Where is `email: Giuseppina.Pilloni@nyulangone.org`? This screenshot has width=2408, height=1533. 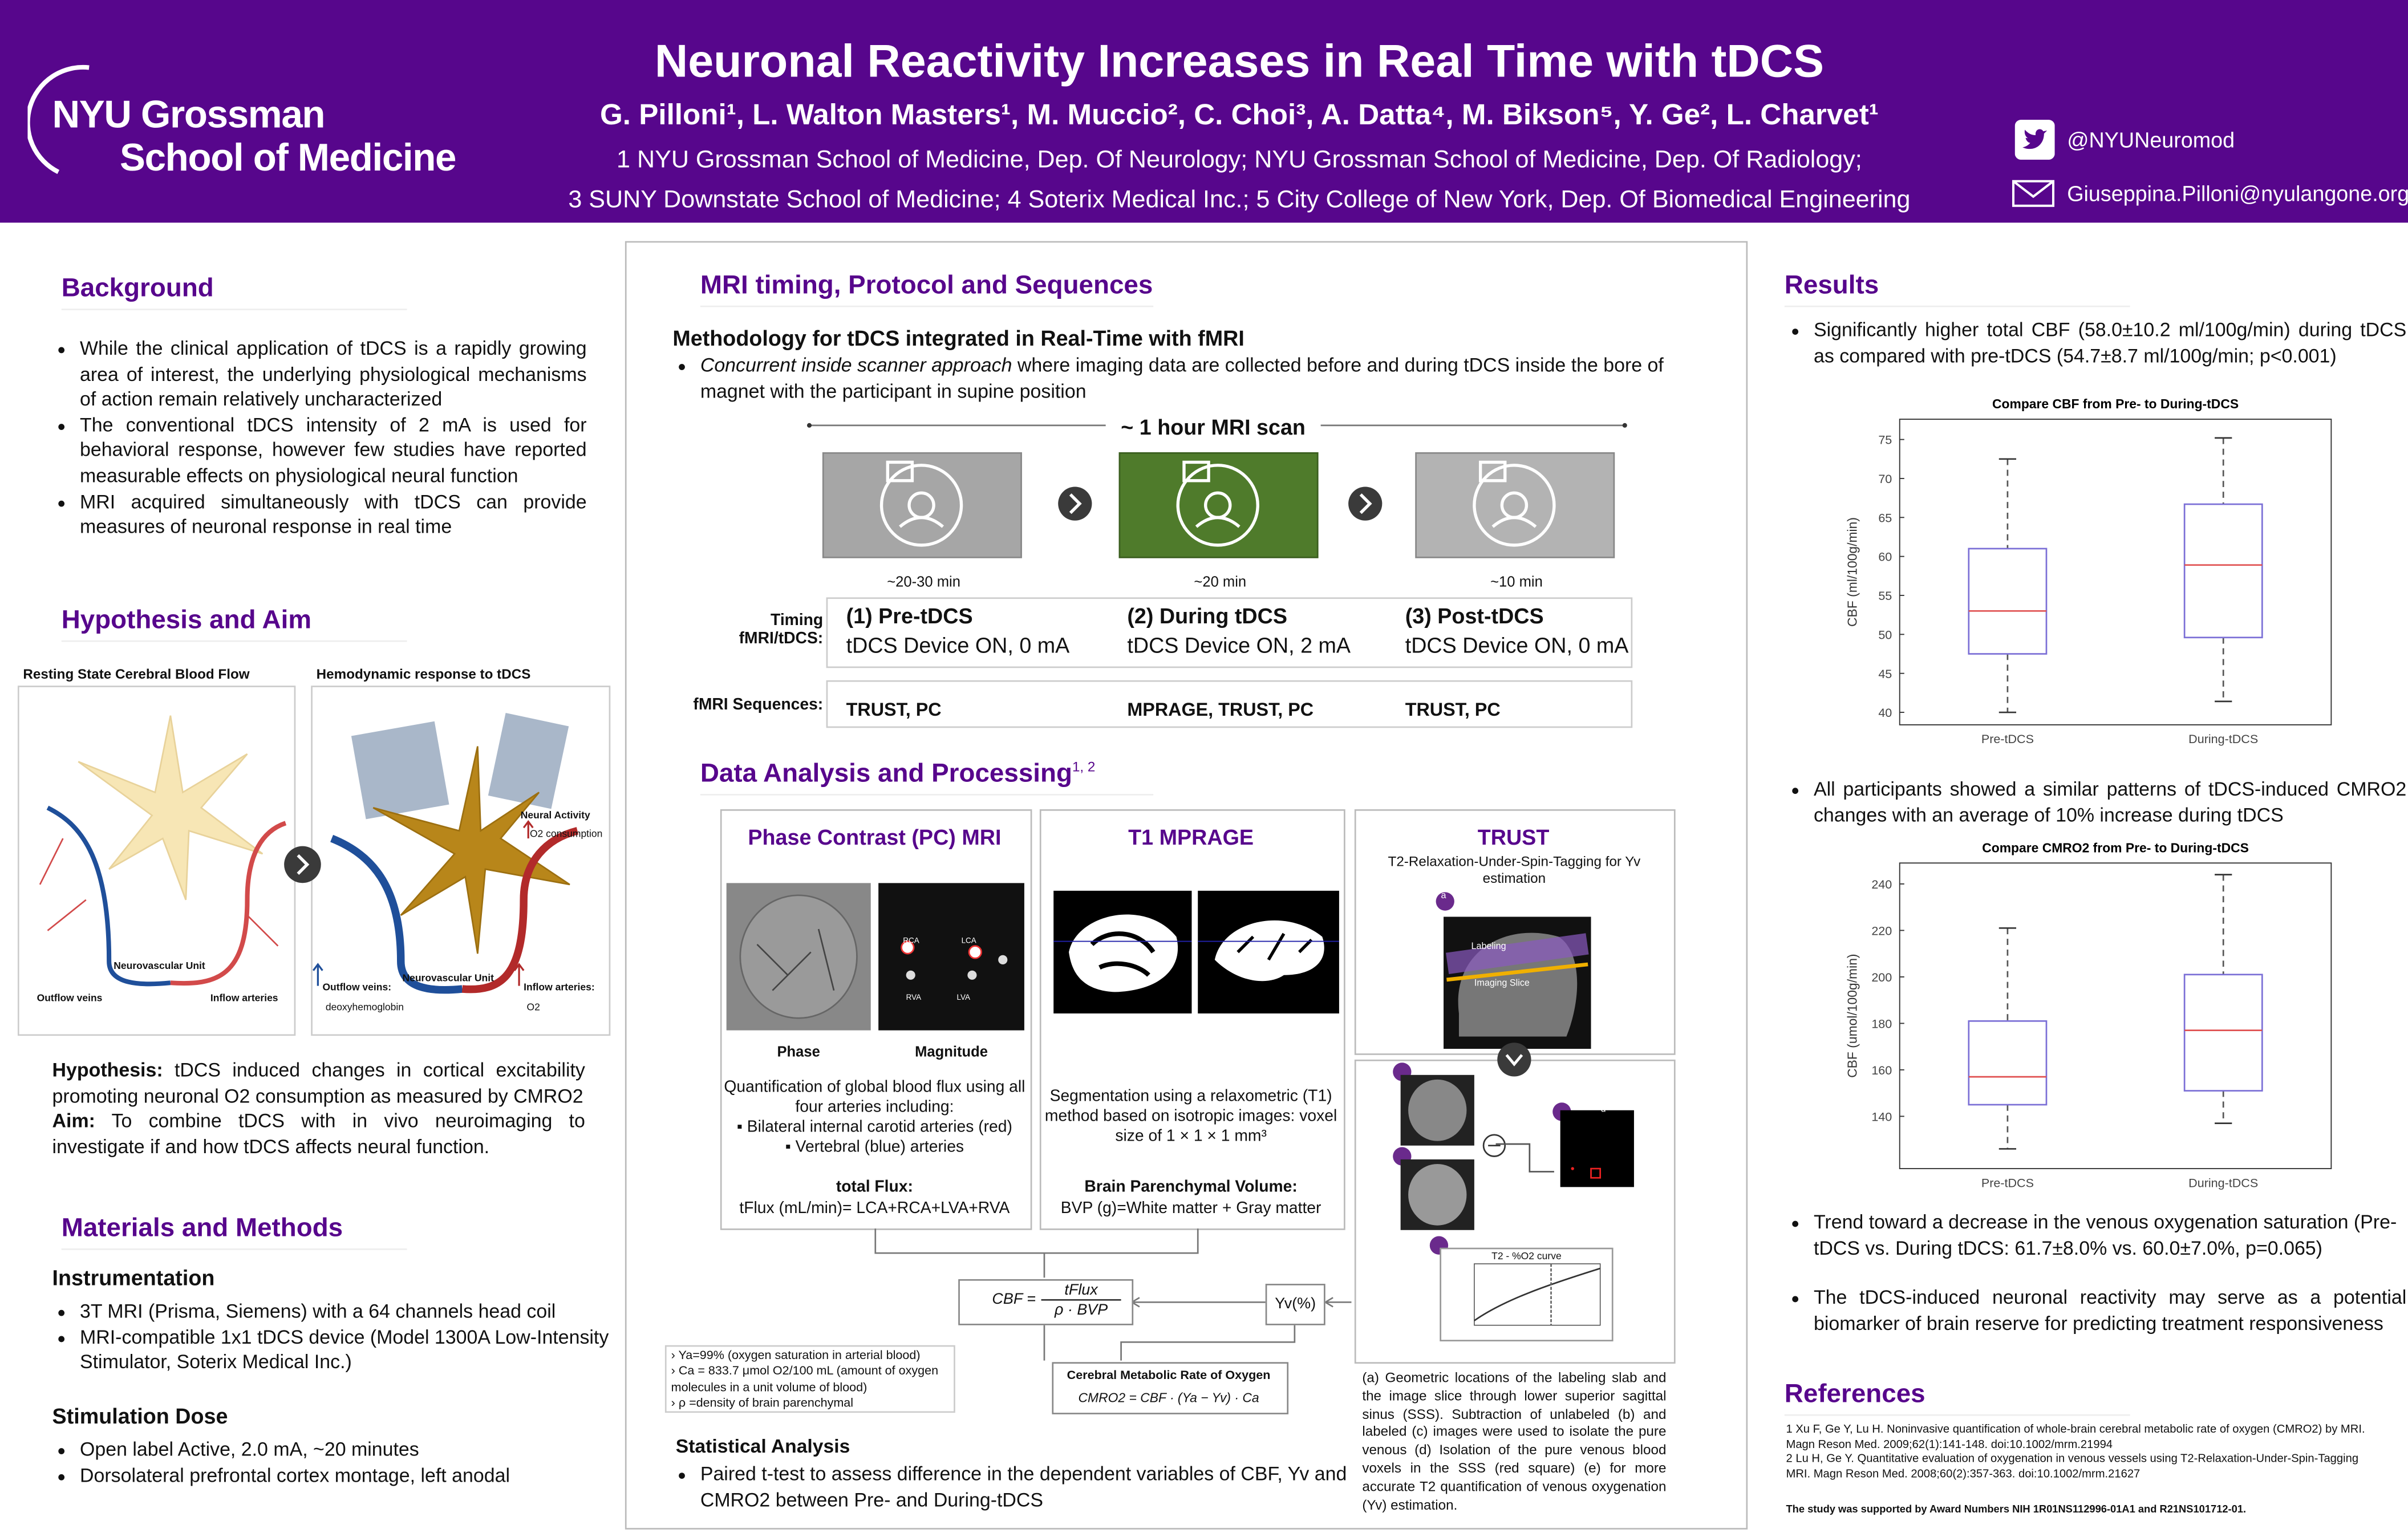 email: Giuseppina.Pilloni@nyulangone.org is located at coordinates (2237, 193).